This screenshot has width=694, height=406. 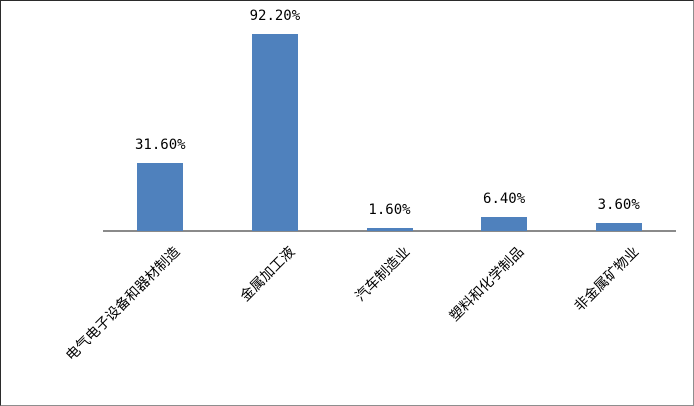 I want to click on category-label-2: 金属加工液, so click(x=268, y=274).